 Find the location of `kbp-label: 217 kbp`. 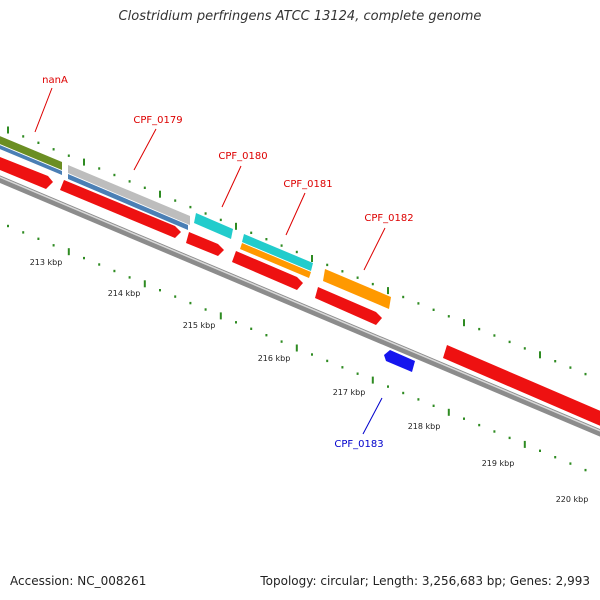

kbp-label: 217 kbp is located at coordinates (349, 392).